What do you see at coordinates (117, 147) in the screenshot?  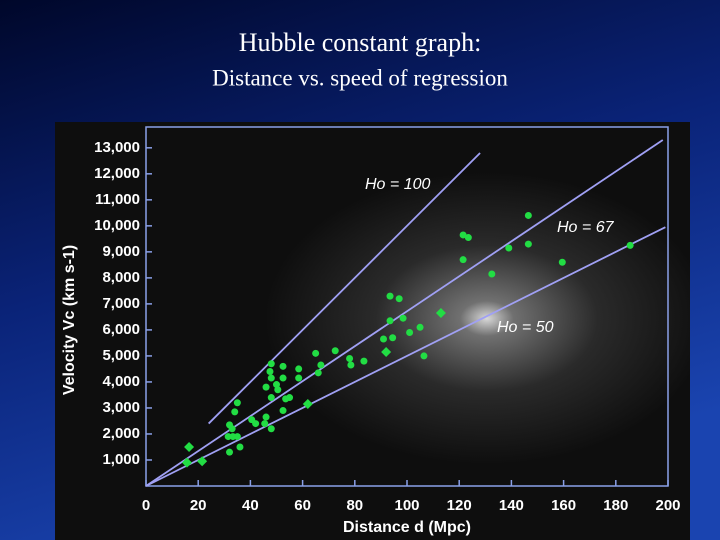 I see `y-tick-label: 13,000` at bounding box center [117, 147].